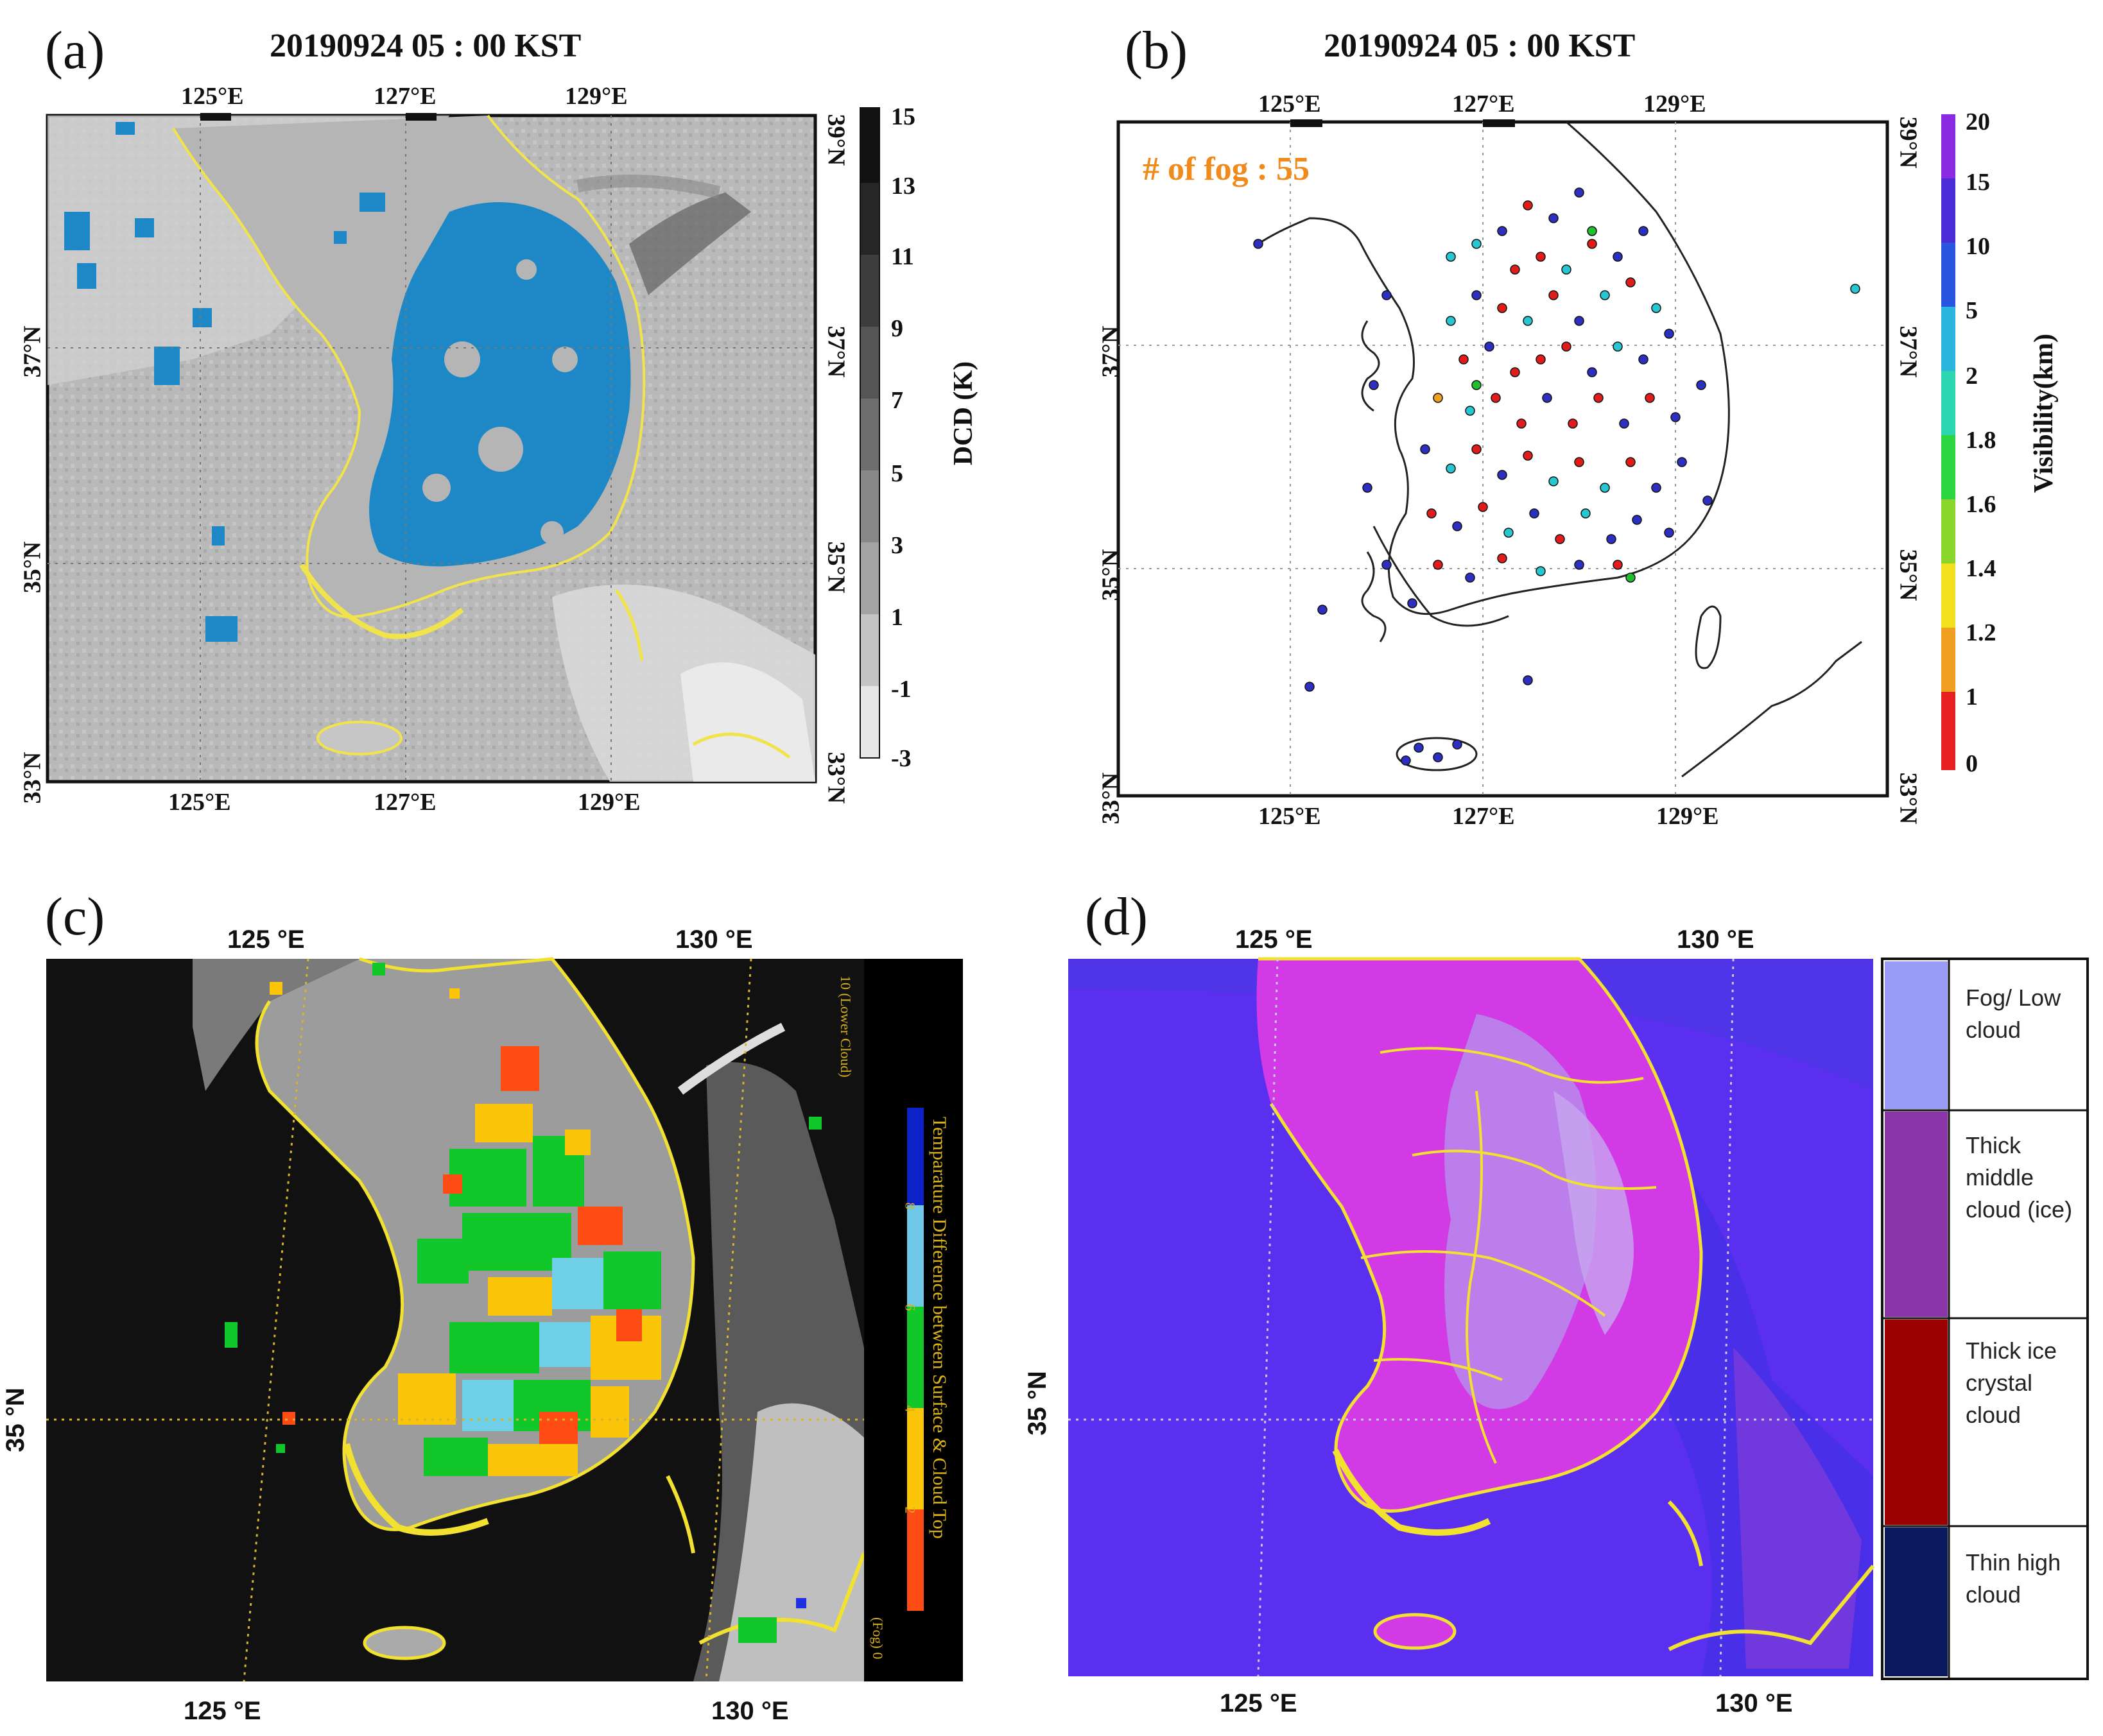 The height and width of the screenshot is (1736, 2103). I want to click on colorbar-tick: 7, so click(897, 400).